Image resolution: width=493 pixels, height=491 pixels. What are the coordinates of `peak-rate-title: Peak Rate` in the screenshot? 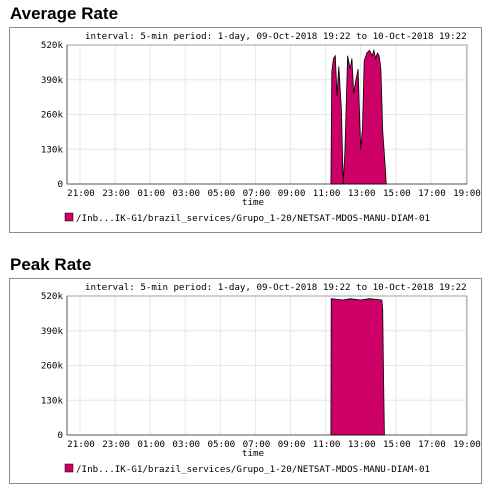 It's located at (51, 264).